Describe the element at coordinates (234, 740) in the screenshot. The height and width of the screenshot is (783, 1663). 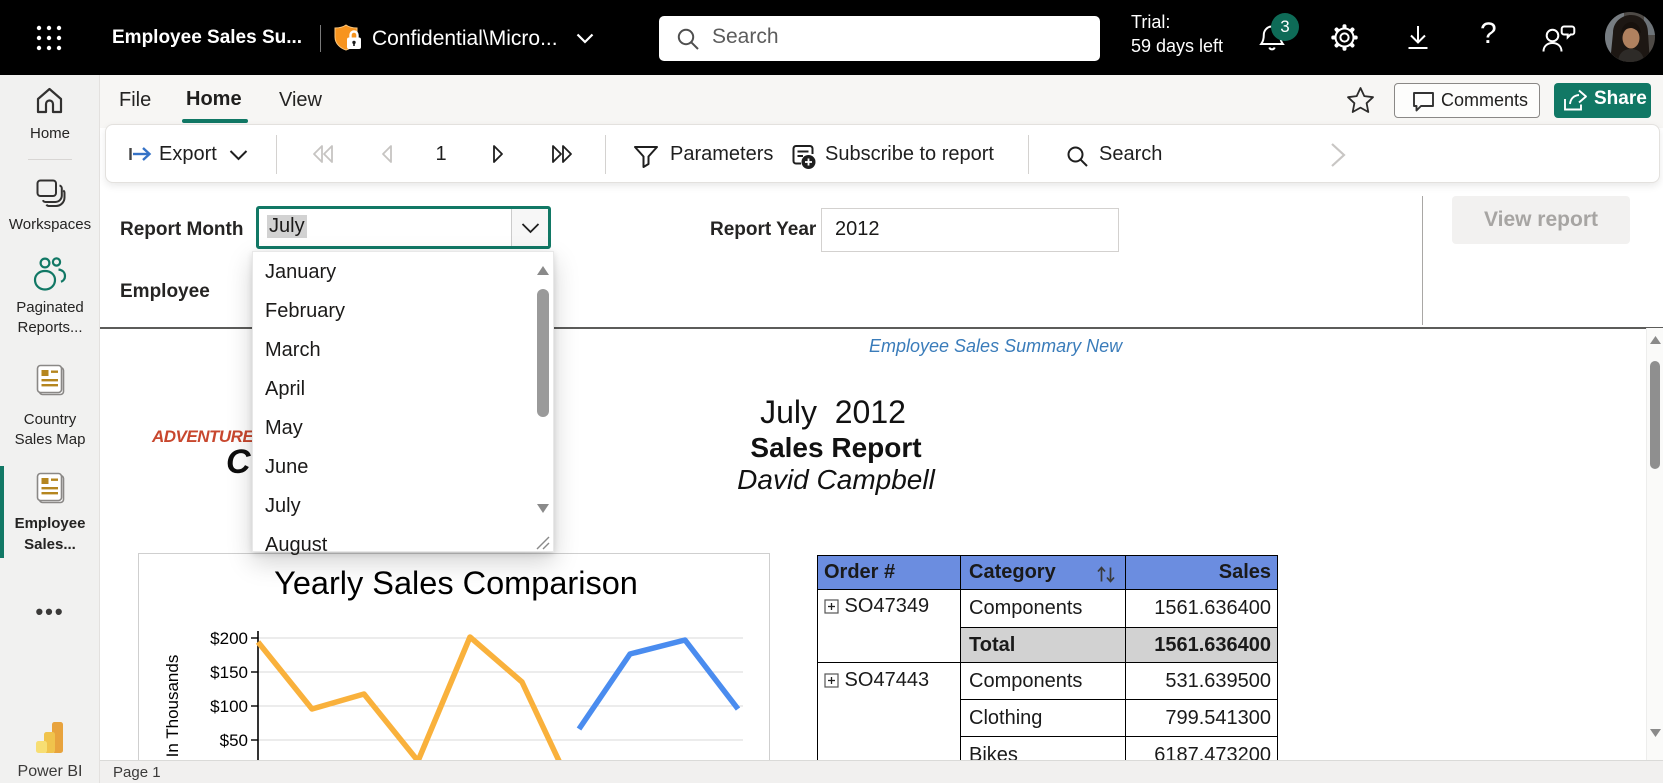
I see `svg-text: $50` at that location.